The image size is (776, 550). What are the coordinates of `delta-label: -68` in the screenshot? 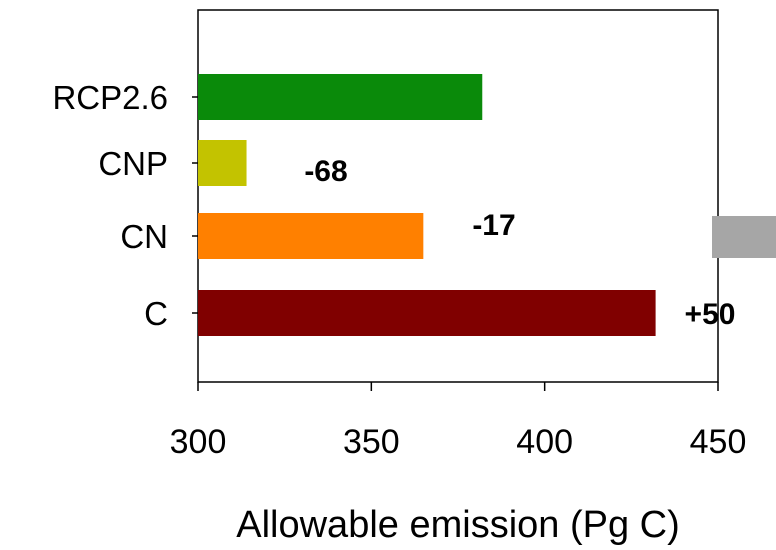 It's located at (325, 171).